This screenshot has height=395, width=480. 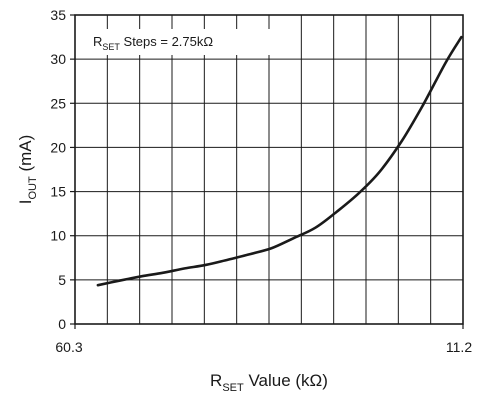 I want to click on x-tick-label: 11.2, so click(x=459, y=347).